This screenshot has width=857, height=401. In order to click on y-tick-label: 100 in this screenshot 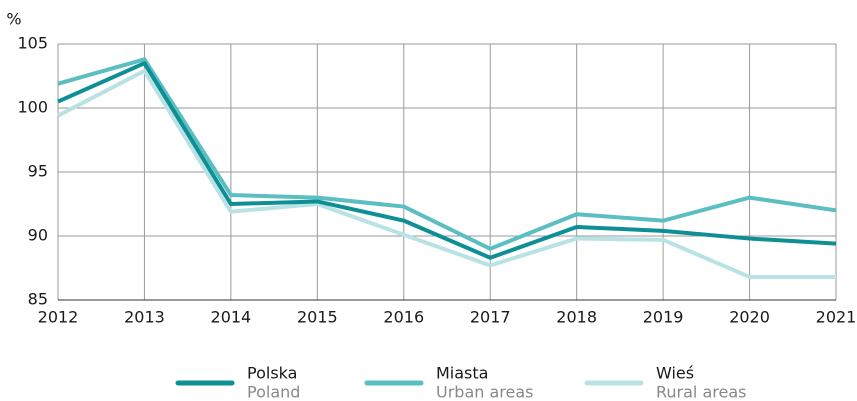, I will do `click(32, 107)`.